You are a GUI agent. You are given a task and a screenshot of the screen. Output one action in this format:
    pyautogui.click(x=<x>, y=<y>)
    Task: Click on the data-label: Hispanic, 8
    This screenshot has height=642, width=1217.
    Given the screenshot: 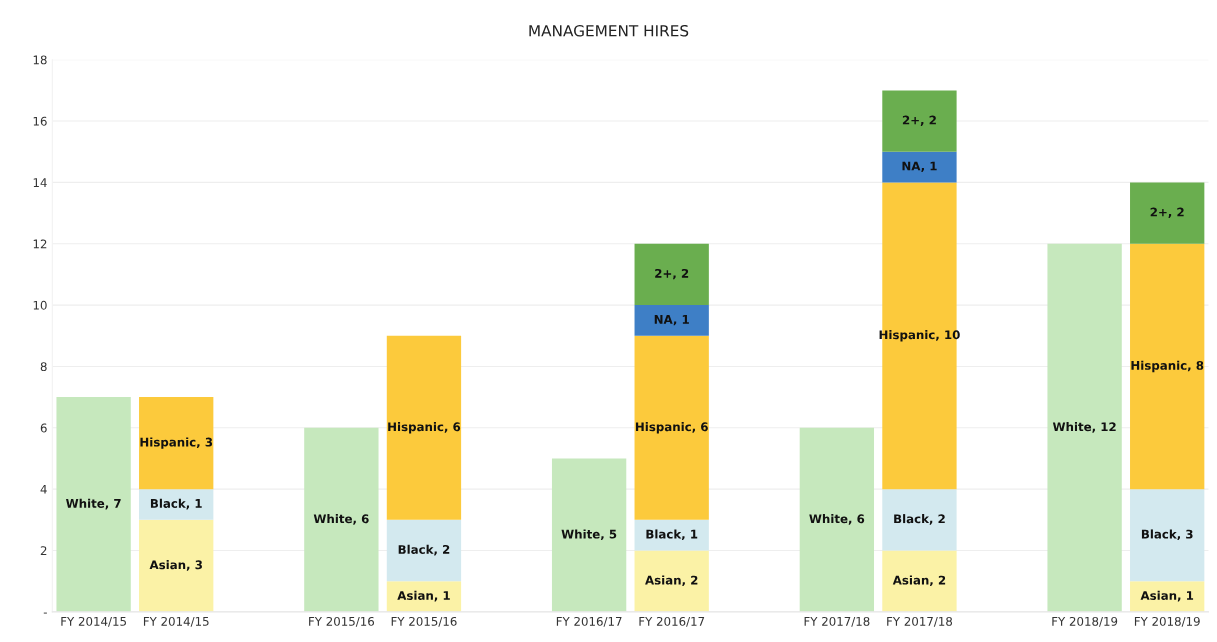 What is the action you would take?
    pyautogui.click(x=1167, y=366)
    